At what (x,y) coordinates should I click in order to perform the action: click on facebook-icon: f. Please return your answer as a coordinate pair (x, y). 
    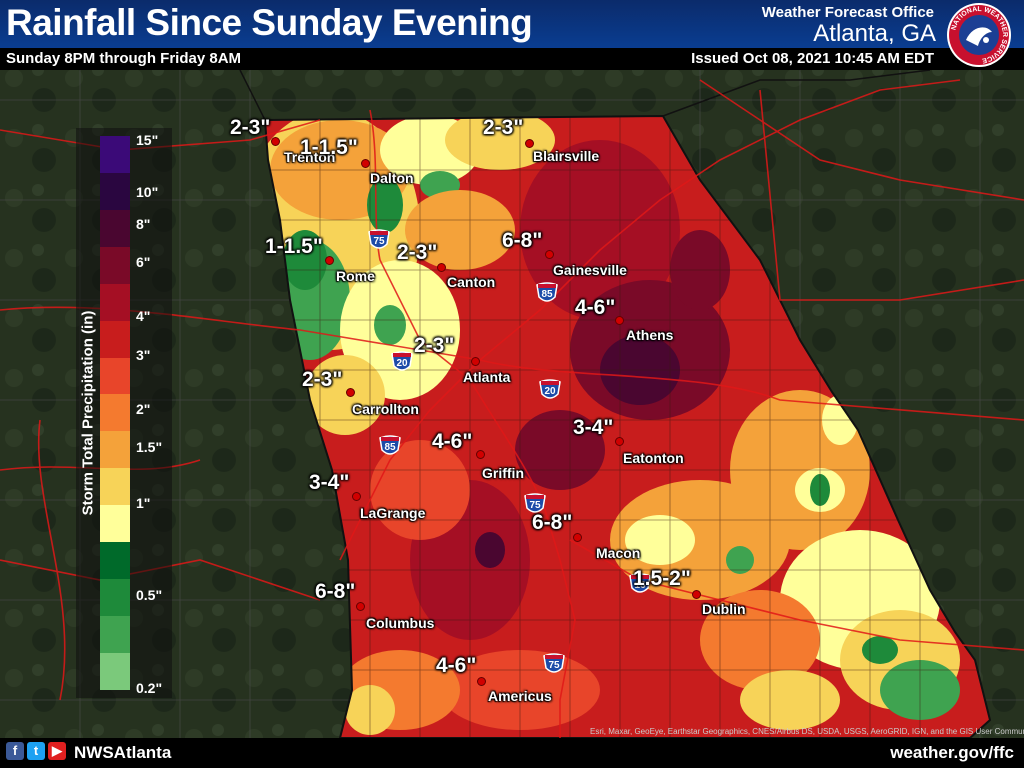
    Looking at the image, I should click on (15, 751).